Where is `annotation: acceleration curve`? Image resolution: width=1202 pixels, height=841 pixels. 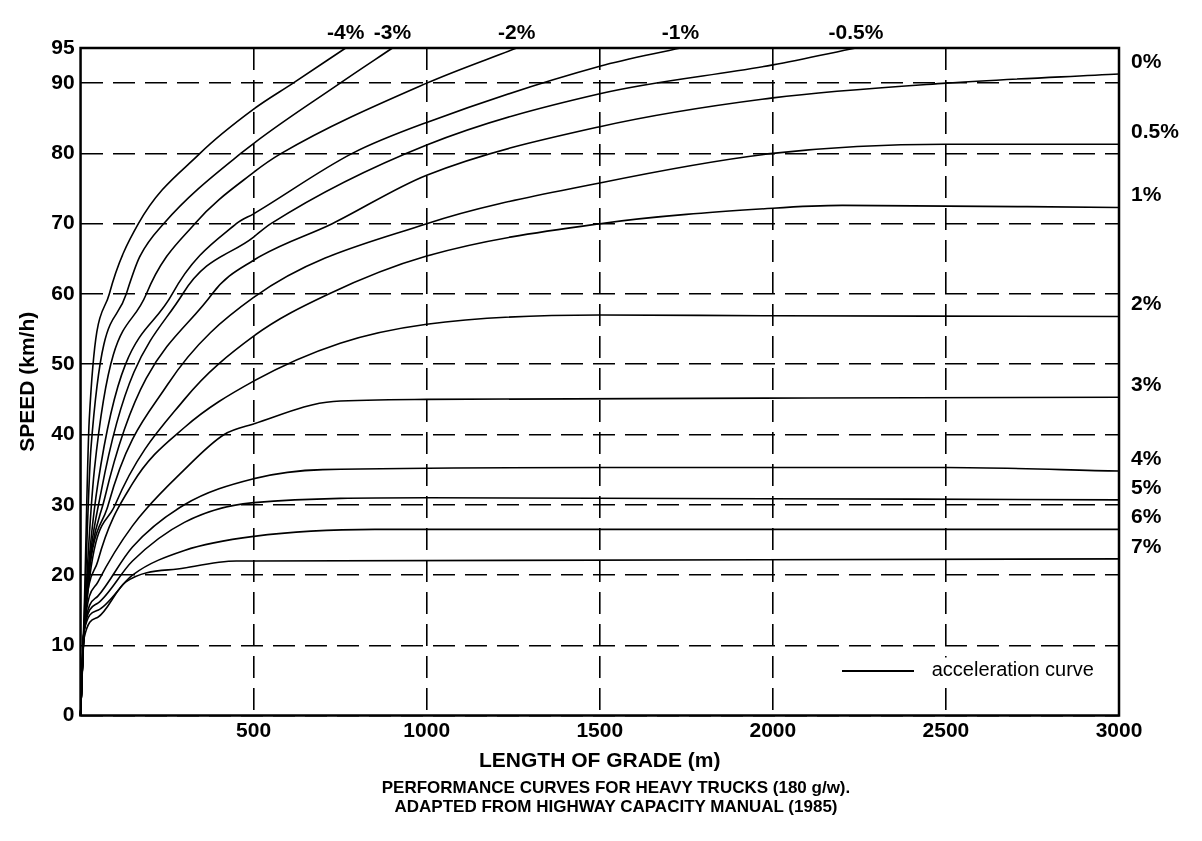
annotation: acceleration curve is located at coordinates (1012, 669).